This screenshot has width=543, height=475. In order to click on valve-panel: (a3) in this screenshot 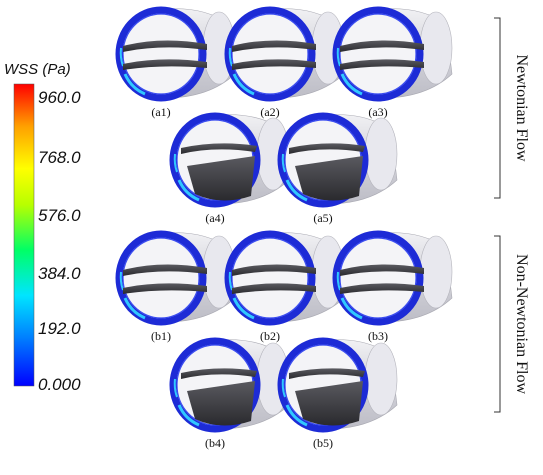, I will do `click(392, 62)`.